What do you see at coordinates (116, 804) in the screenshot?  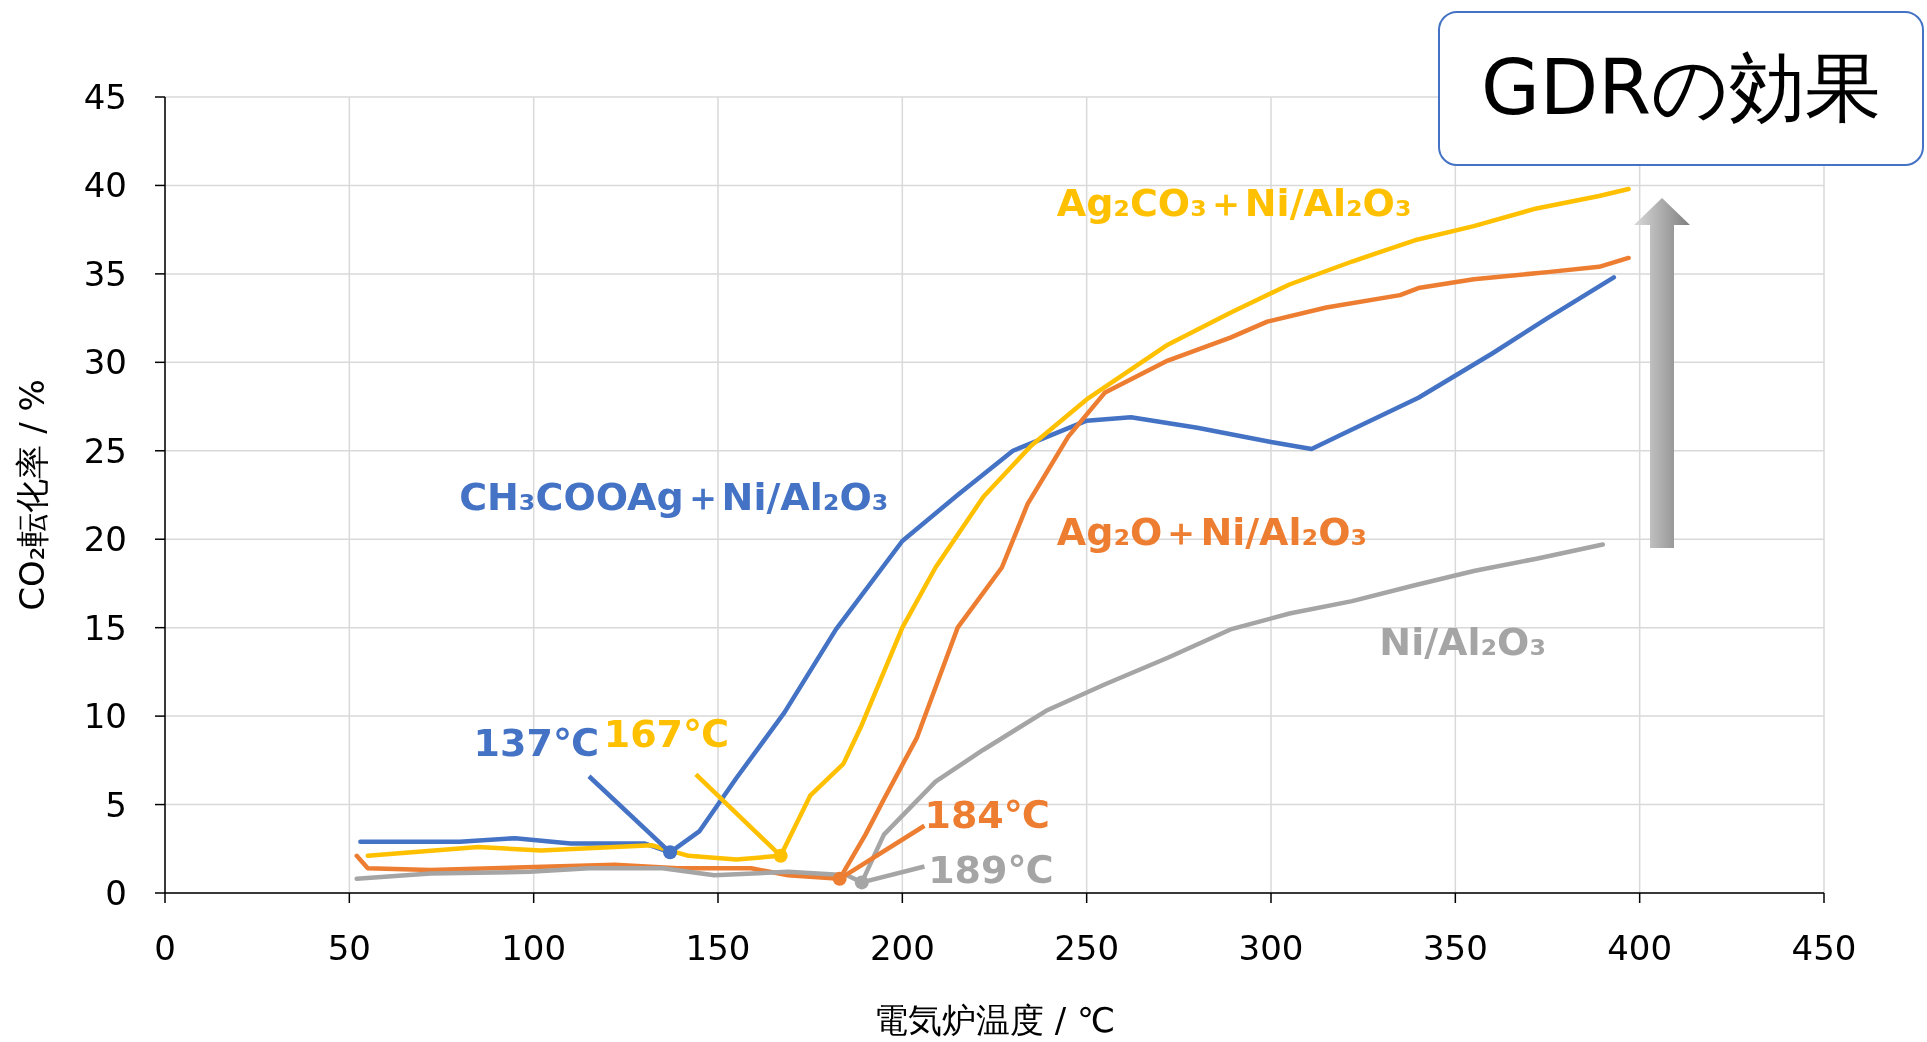 I see `y-tick-label: 5` at bounding box center [116, 804].